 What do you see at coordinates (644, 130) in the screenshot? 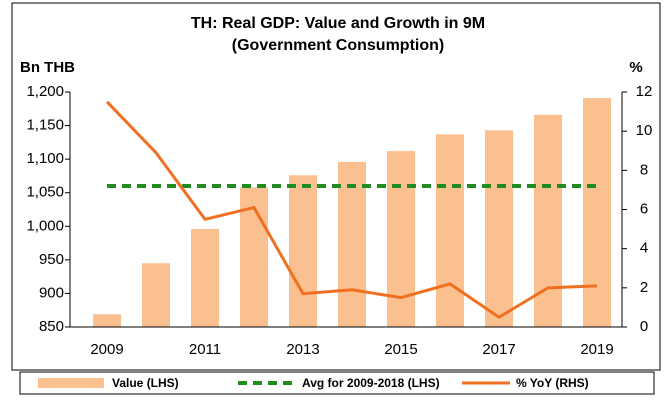
I see `y2-tick-label: 10` at bounding box center [644, 130].